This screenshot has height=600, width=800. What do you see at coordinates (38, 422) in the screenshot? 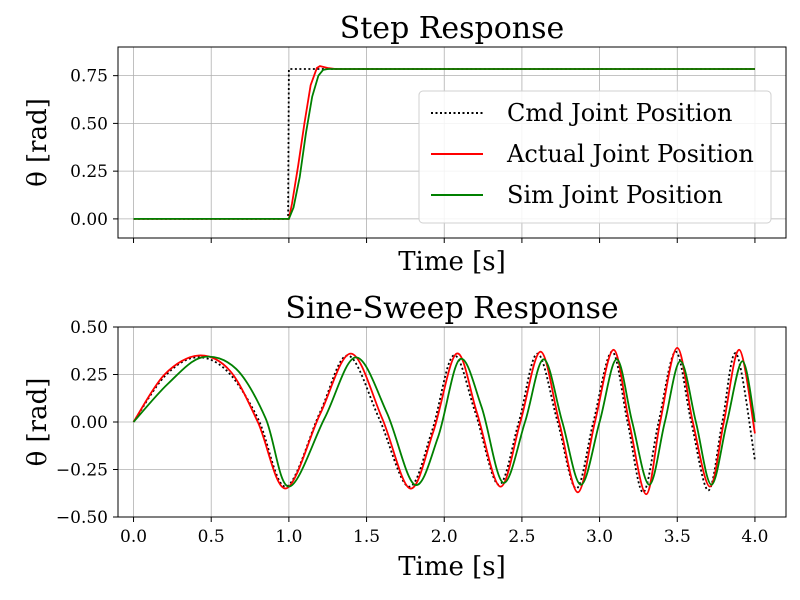
I see `sine-y-axis-label: θ [rad]` at bounding box center [38, 422].